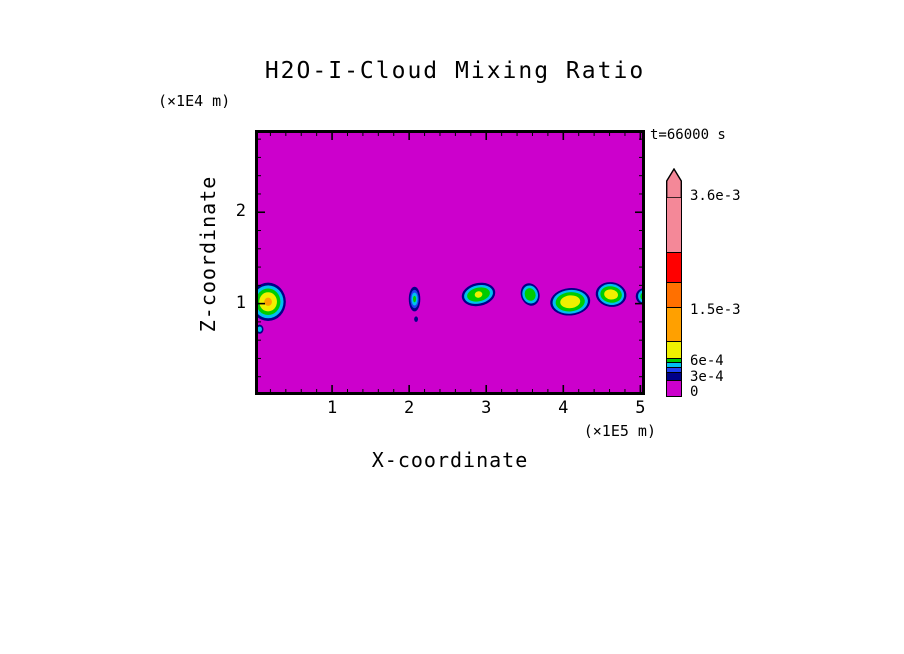 This screenshot has height=654, width=904. Describe the element at coordinates (450, 460) in the screenshot. I see `x-axis-label: X-coordinate` at that location.